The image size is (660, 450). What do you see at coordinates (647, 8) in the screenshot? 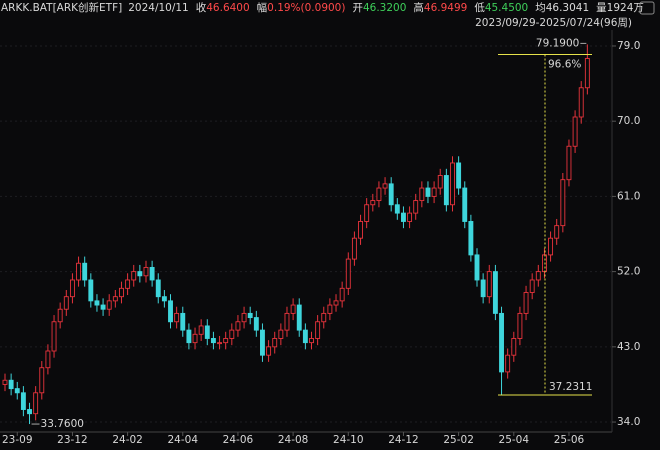
I see `menu-icon` at bounding box center [647, 8].